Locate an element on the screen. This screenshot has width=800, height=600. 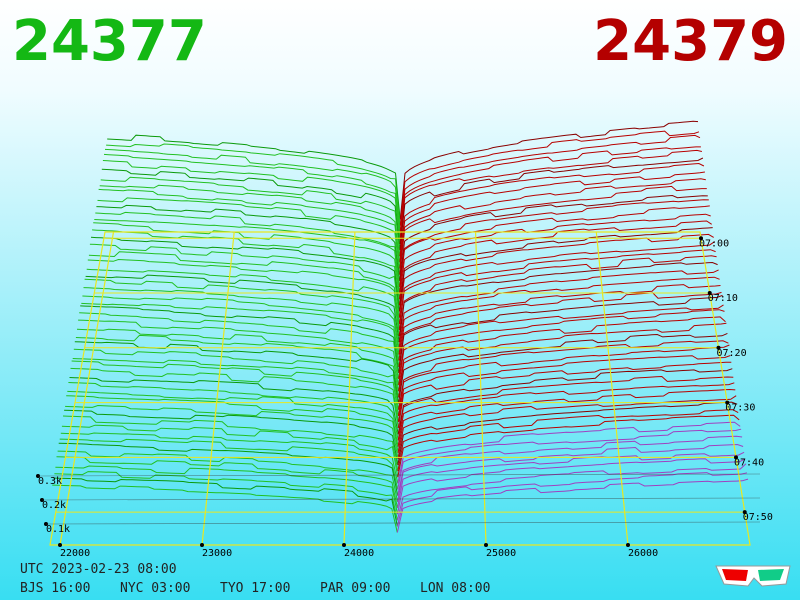
time-label: 07:30 is located at coordinates (740, 408).